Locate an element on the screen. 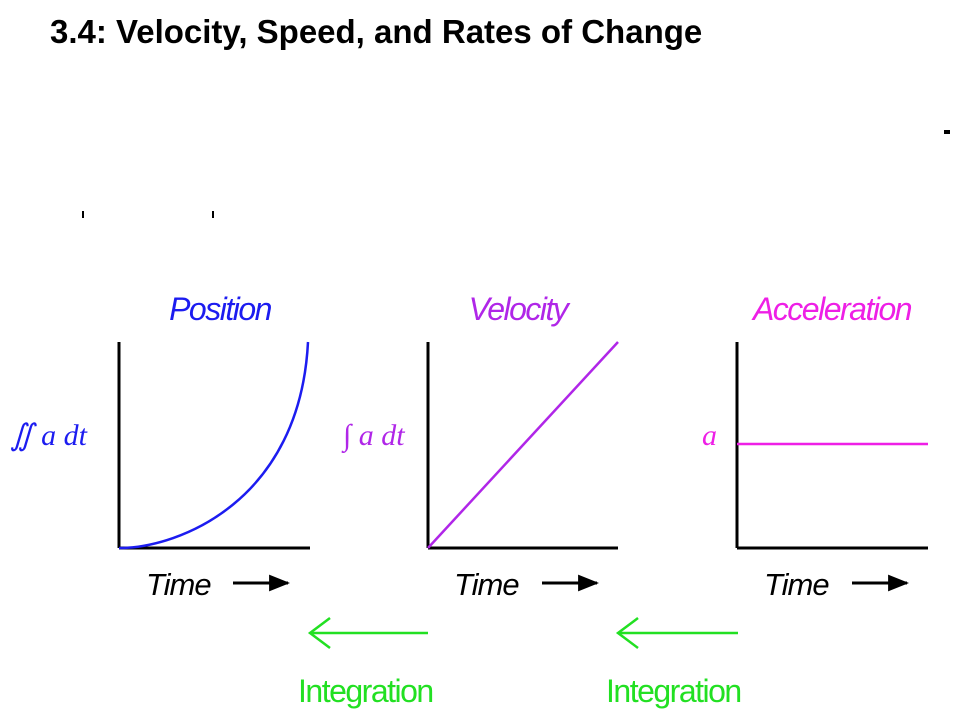 Image resolution: width=960 pixels, height=720 pixels. position-title: Position is located at coordinates (220, 309).